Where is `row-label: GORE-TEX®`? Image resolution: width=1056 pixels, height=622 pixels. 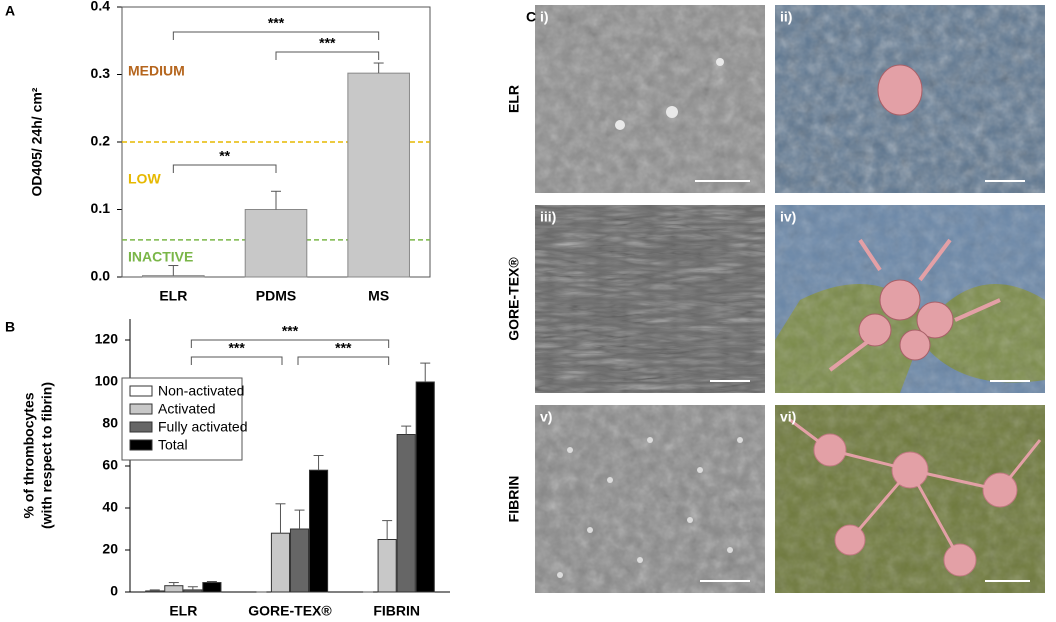 row-label: GORE-TEX® is located at coordinates (514, 299).